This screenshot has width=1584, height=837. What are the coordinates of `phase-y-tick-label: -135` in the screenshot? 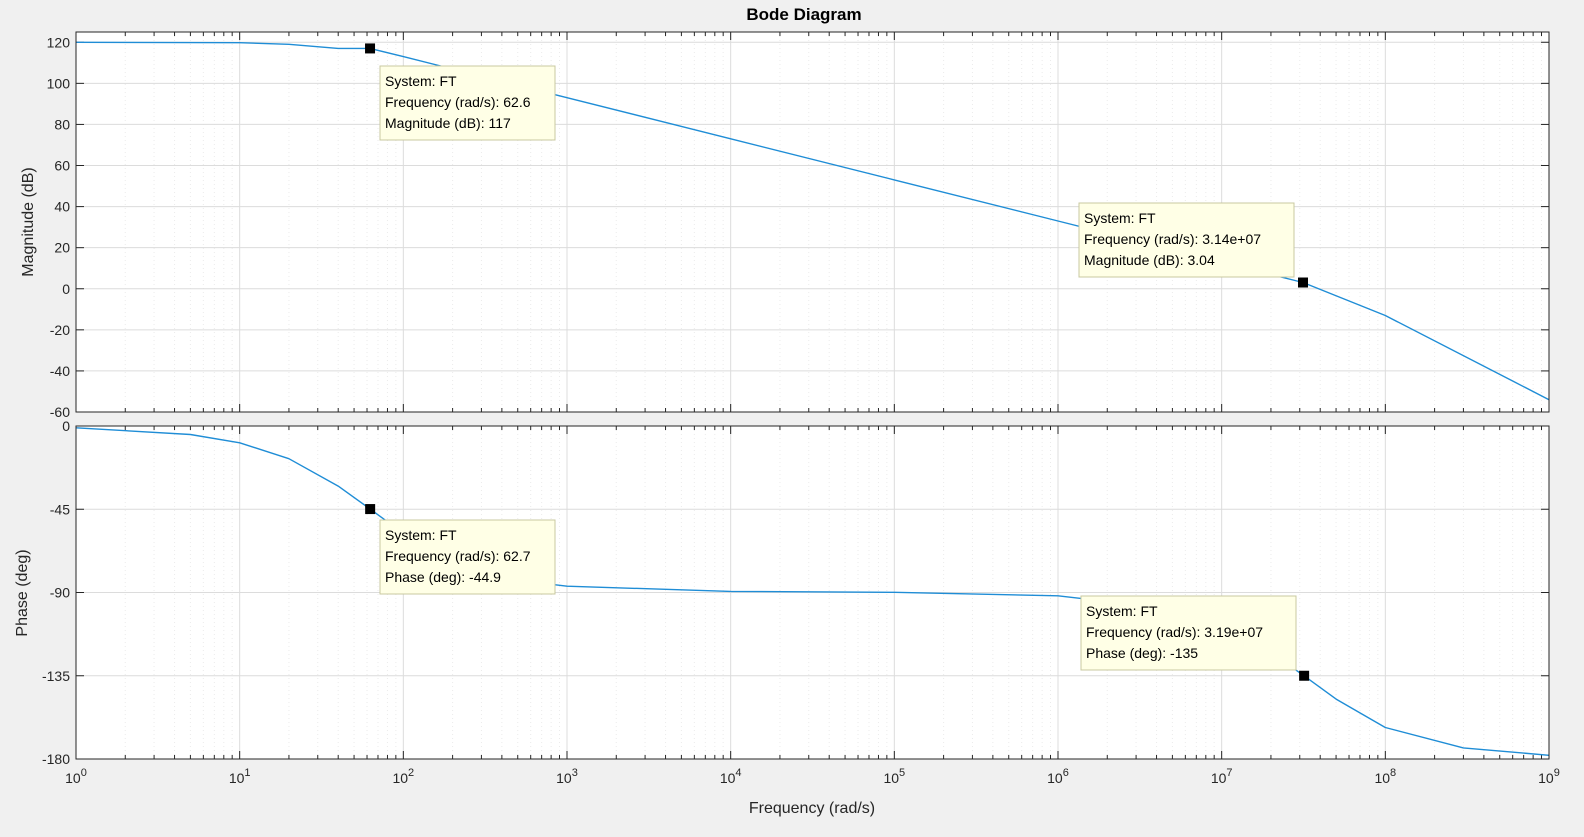 It's located at (56, 676).